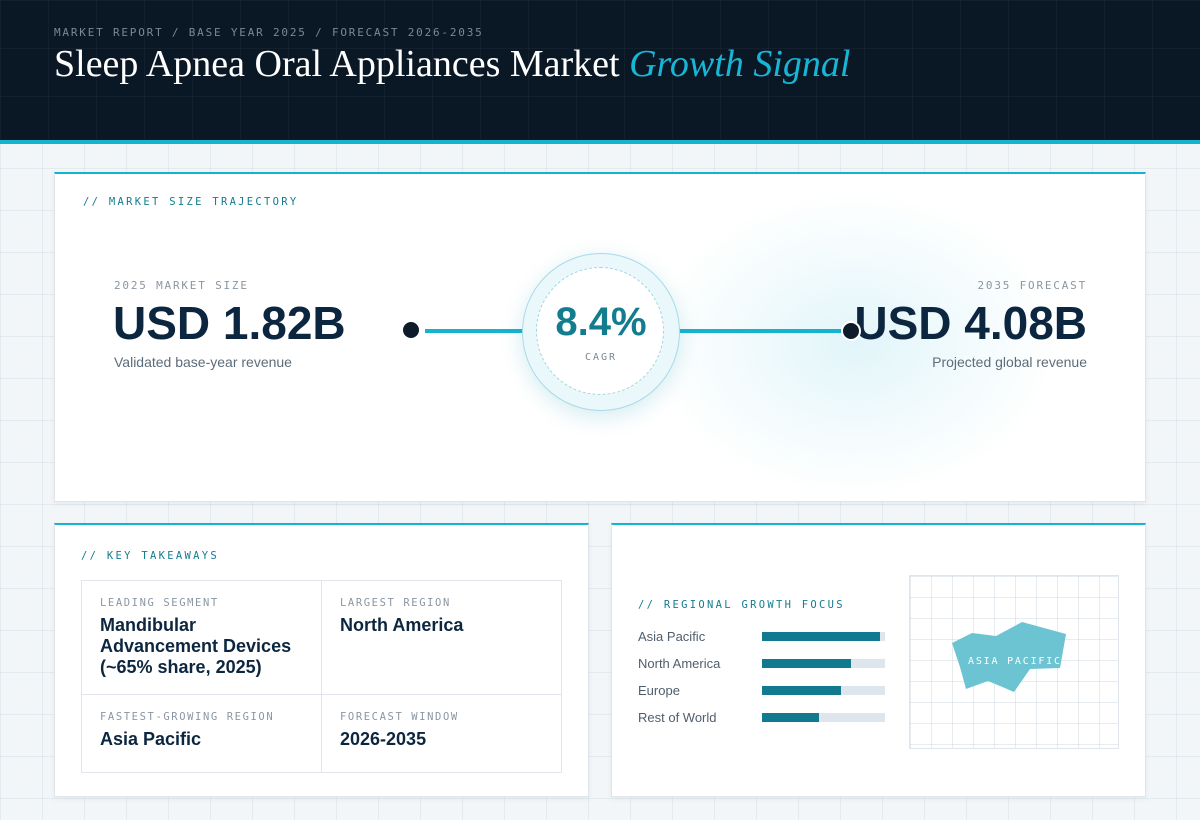 The height and width of the screenshot is (820, 1200). Describe the element at coordinates (763, 642) in the screenshot. I see `region-row: Asia Pacific` at that location.